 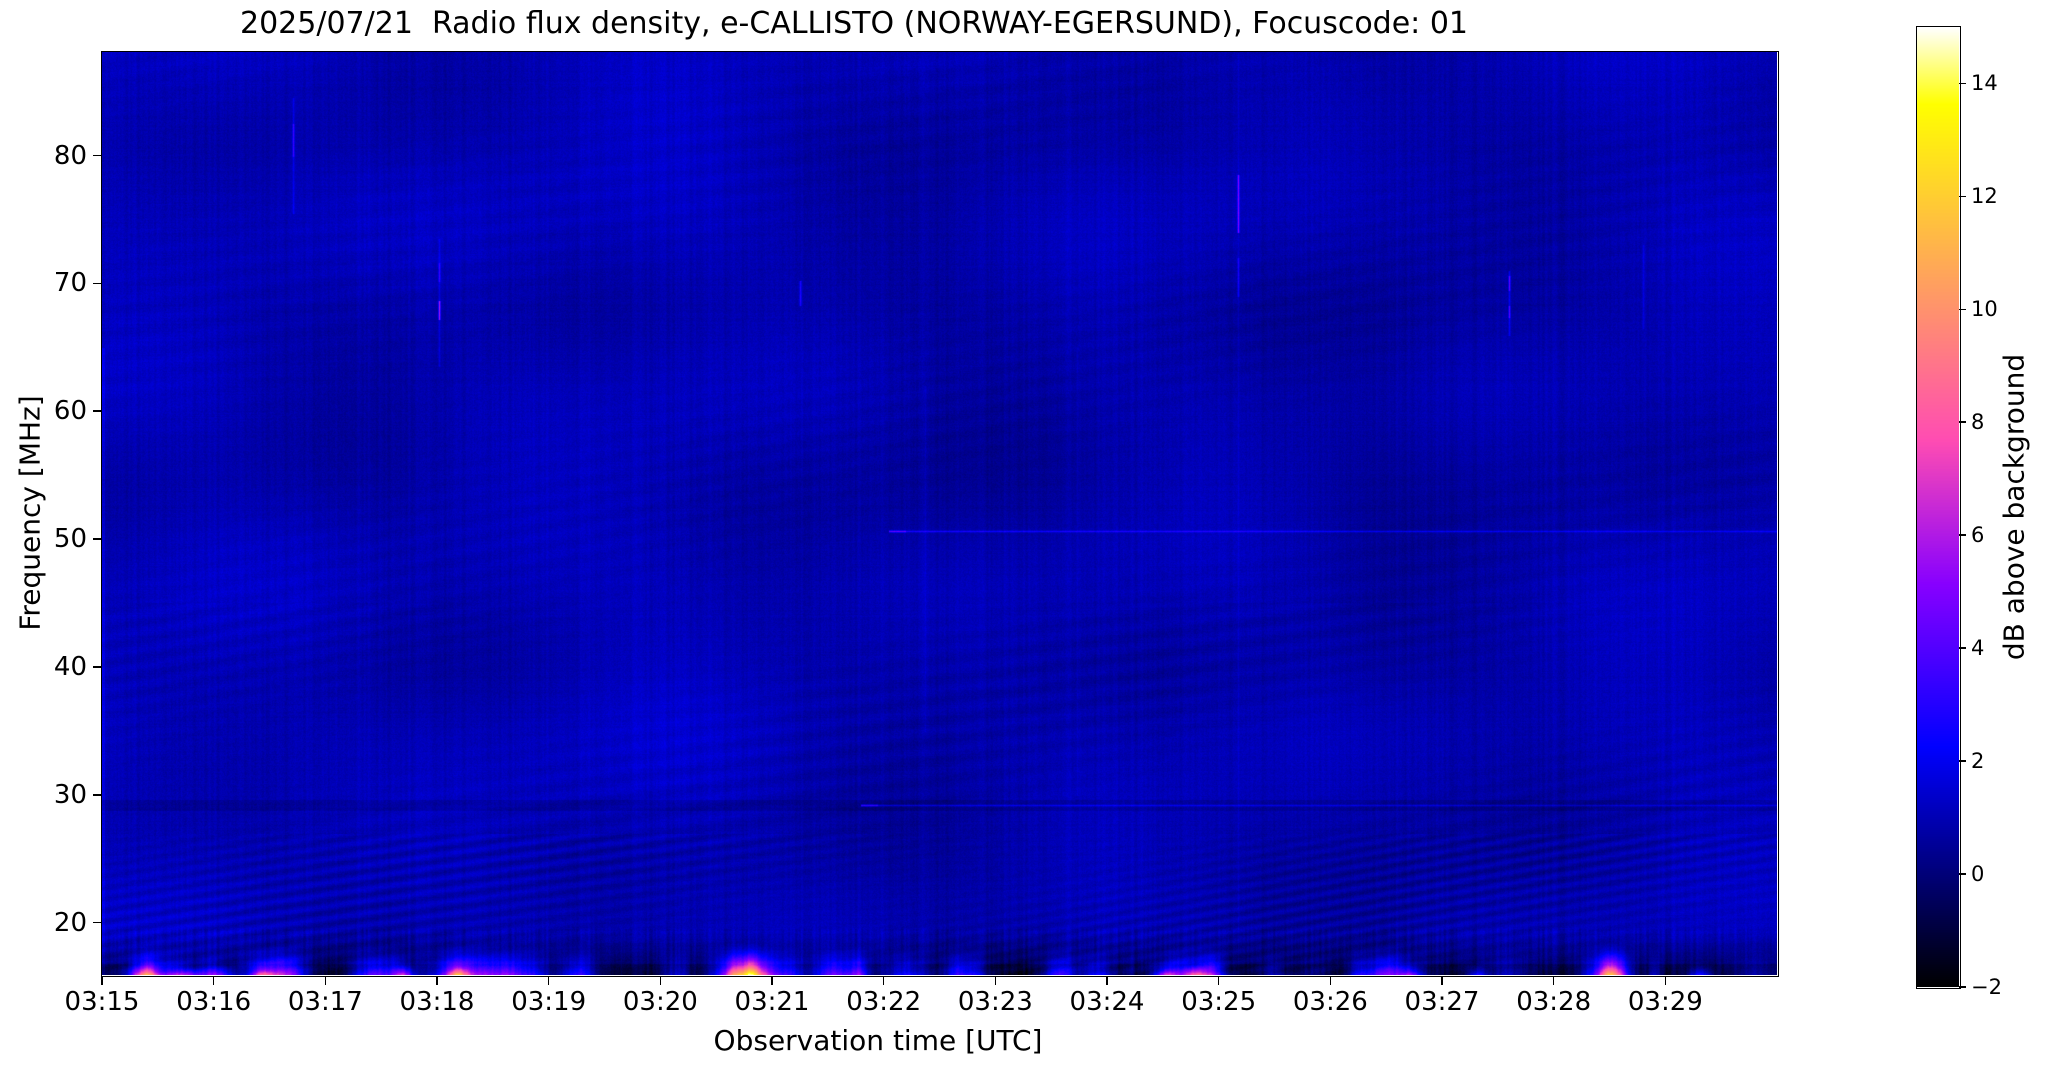 What do you see at coordinates (70, 411) in the screenshot?
I see `y-tick-label: 60` at bounding box center [70, 411].